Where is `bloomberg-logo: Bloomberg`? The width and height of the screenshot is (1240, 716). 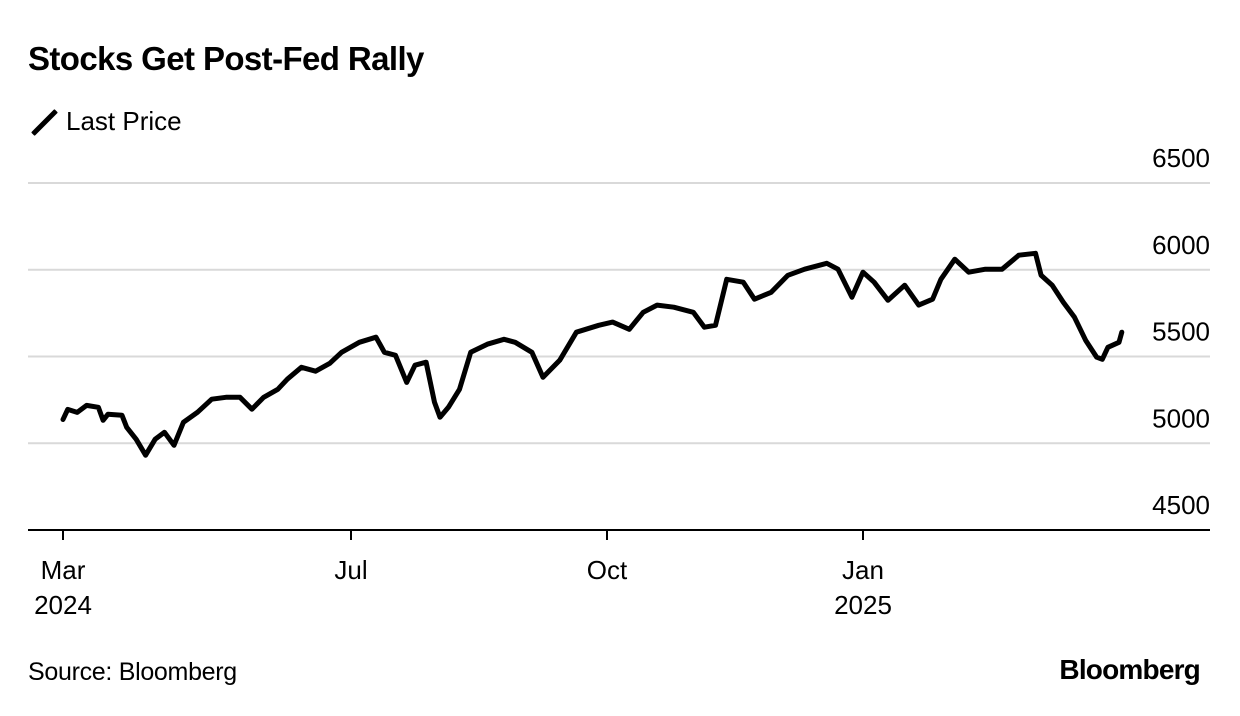
bloomberg-logo: Bloomberg is located at coordinates (1129, 669).